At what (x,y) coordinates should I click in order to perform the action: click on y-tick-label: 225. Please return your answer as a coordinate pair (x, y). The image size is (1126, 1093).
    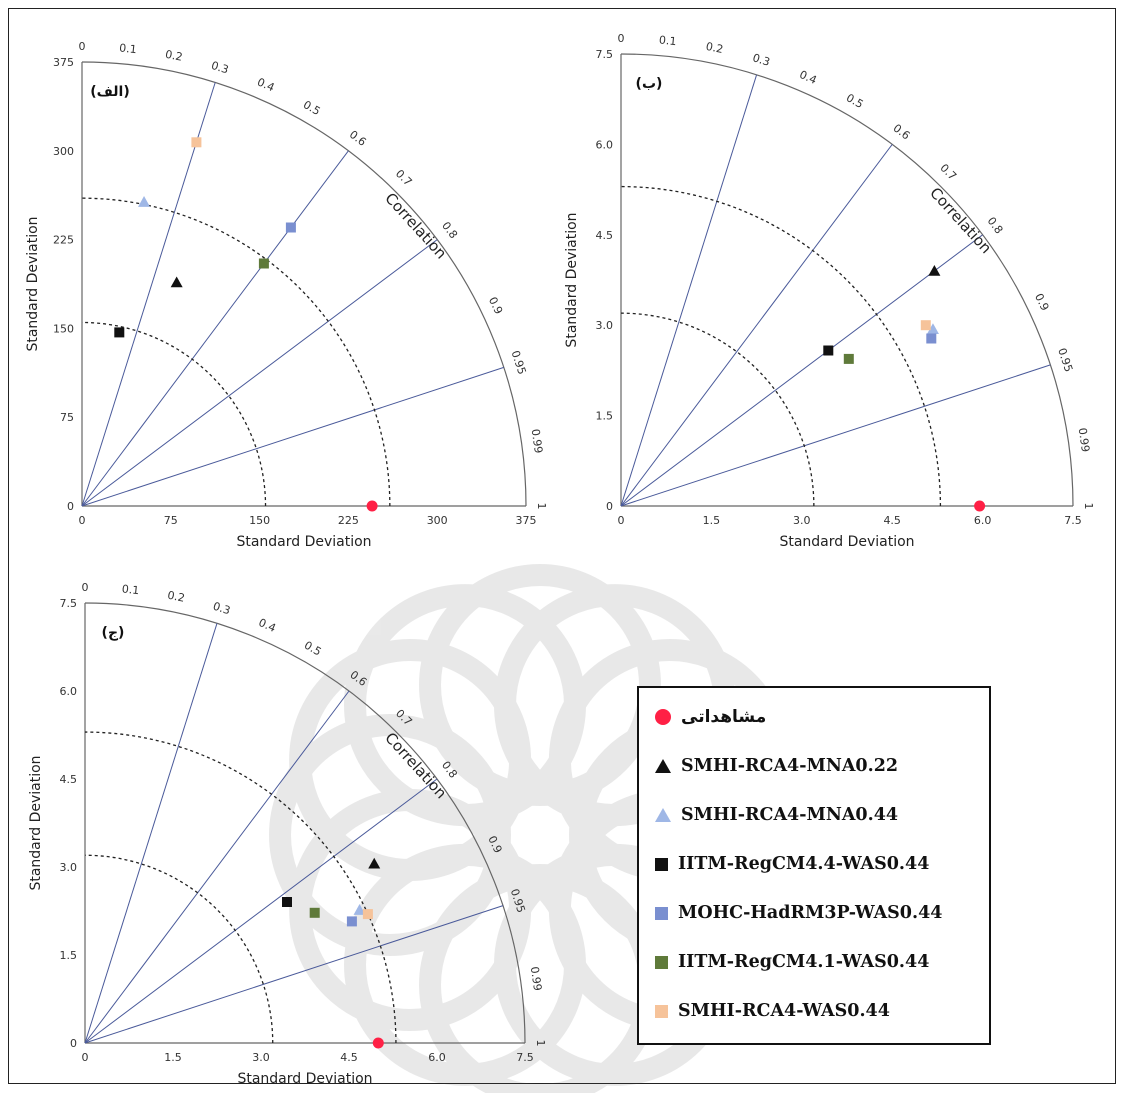
    Looking at the image, I should click on (63, 240).